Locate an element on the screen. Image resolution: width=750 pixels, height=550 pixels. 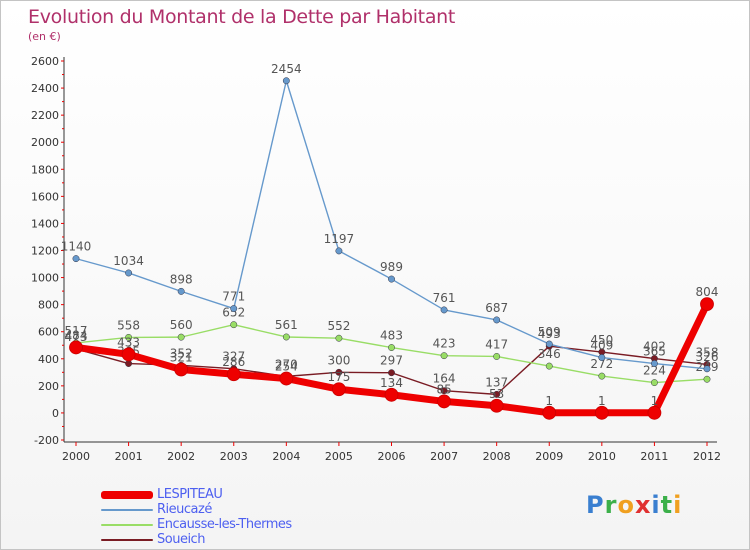
data-label: 560 is located at coordinates (181, 325).